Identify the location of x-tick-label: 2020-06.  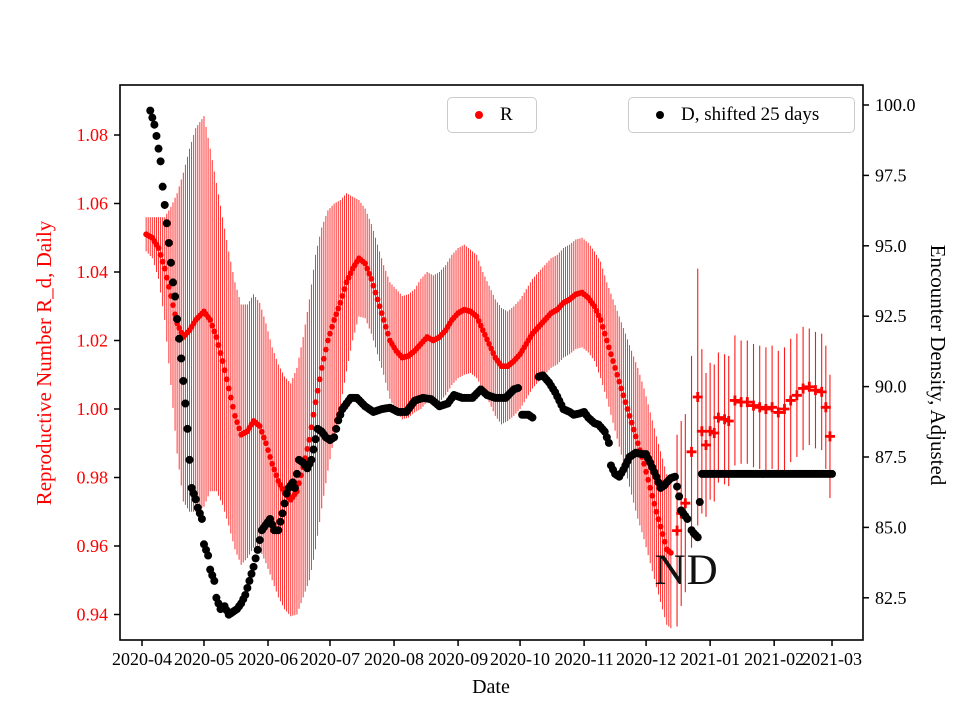
(268, 659).